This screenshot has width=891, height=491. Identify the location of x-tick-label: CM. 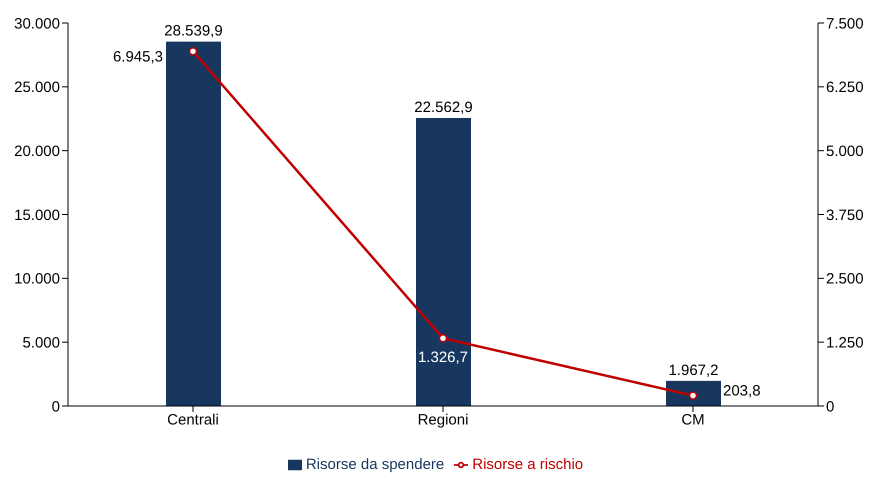
(693, 420).